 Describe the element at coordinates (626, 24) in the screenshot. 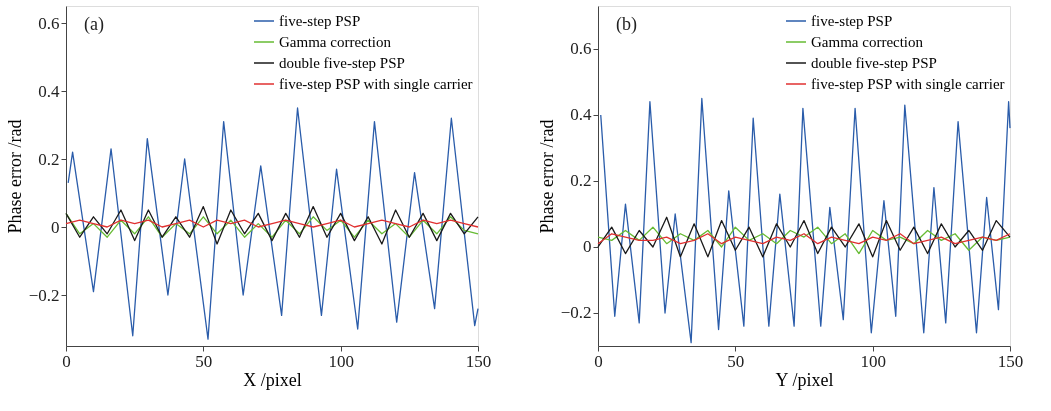

I see `annotation: (b)` at that location.